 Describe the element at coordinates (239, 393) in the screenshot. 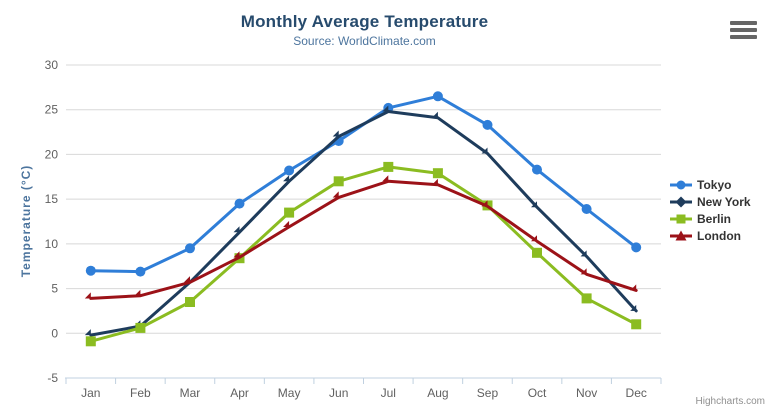

I see `svg-text: Apr` at that location.